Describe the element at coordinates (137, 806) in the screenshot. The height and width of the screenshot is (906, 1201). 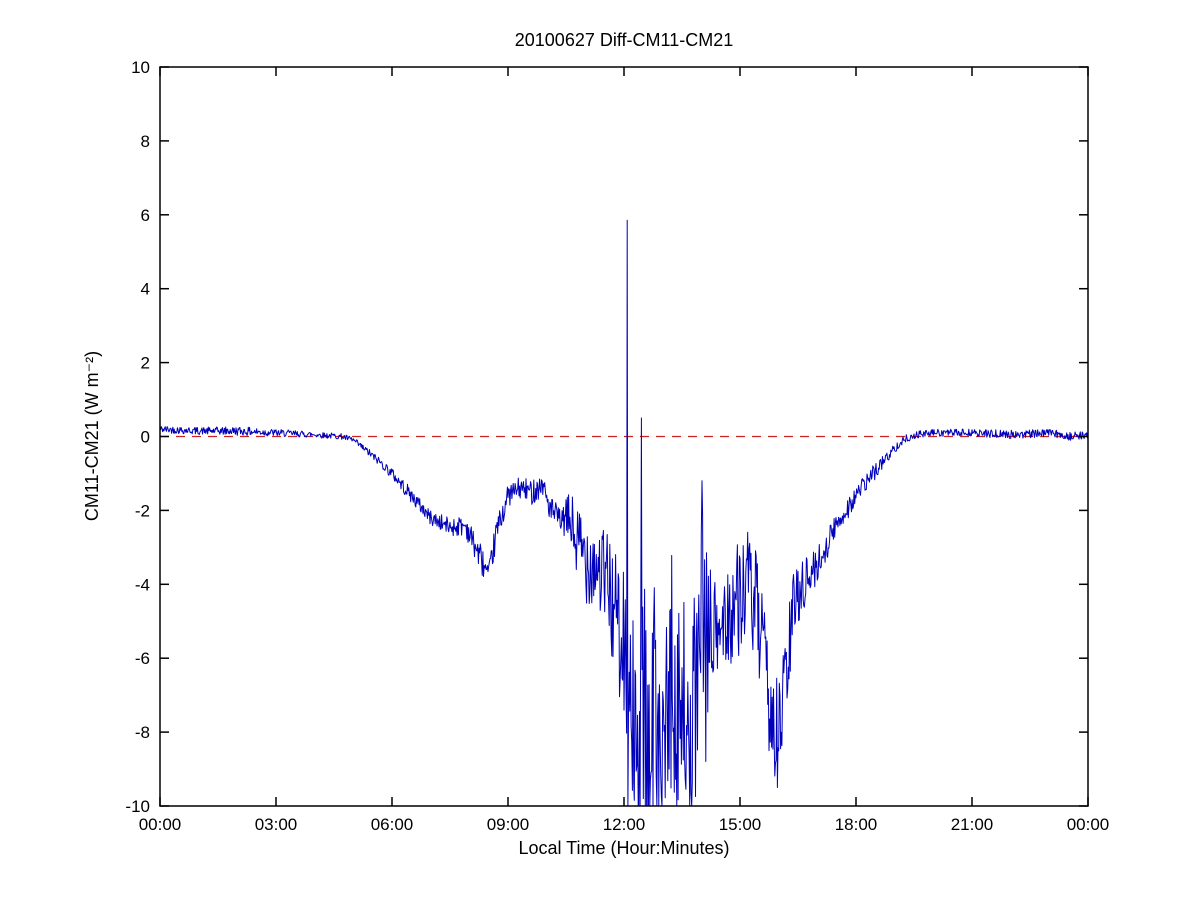
I see `y-tick-label: -10` at that location.